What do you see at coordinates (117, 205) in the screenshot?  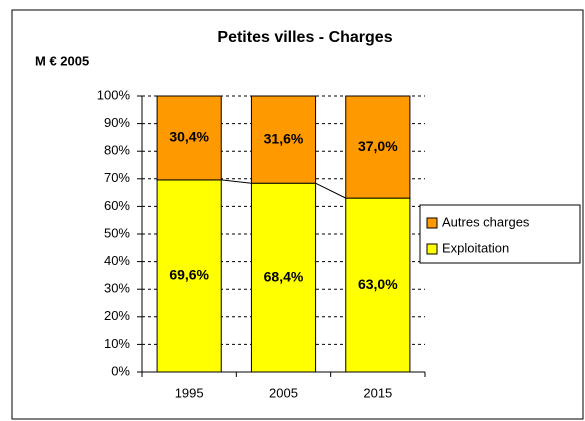 I see `y-tick-label: 60%` at bounding box center [117, 205].